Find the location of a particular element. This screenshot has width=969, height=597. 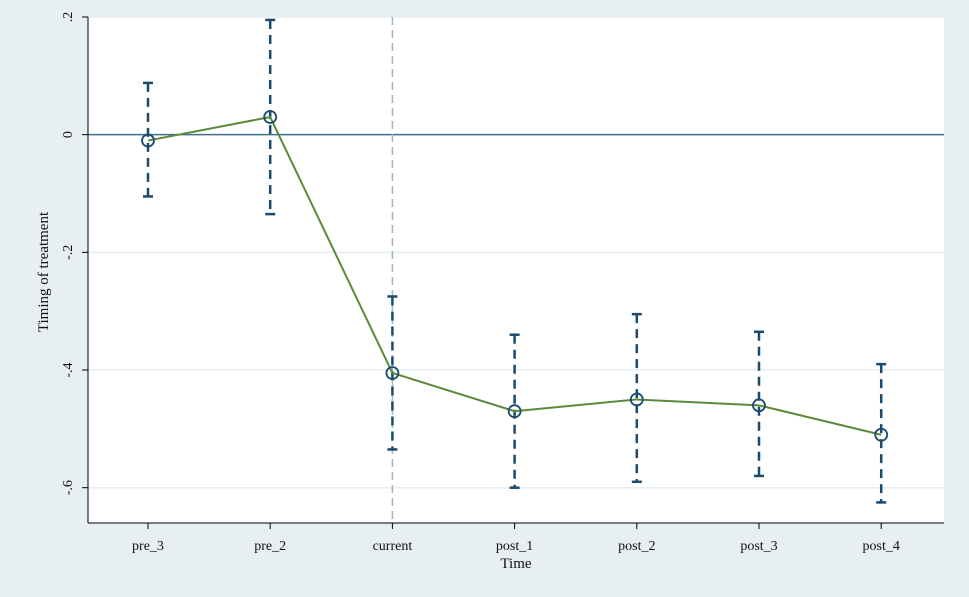

y-tick-label: .2 is located at coordinates (68, 17).